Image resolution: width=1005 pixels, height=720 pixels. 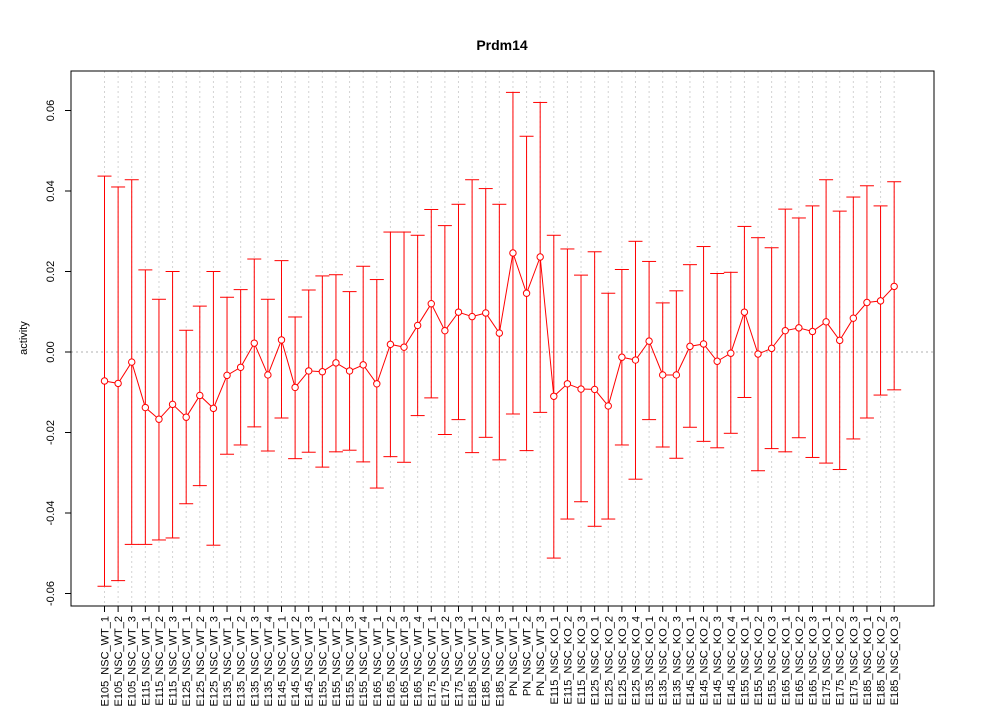 I want to click on x-tick-label: PN_NSC_WT_3, so click(x=541, y=656).